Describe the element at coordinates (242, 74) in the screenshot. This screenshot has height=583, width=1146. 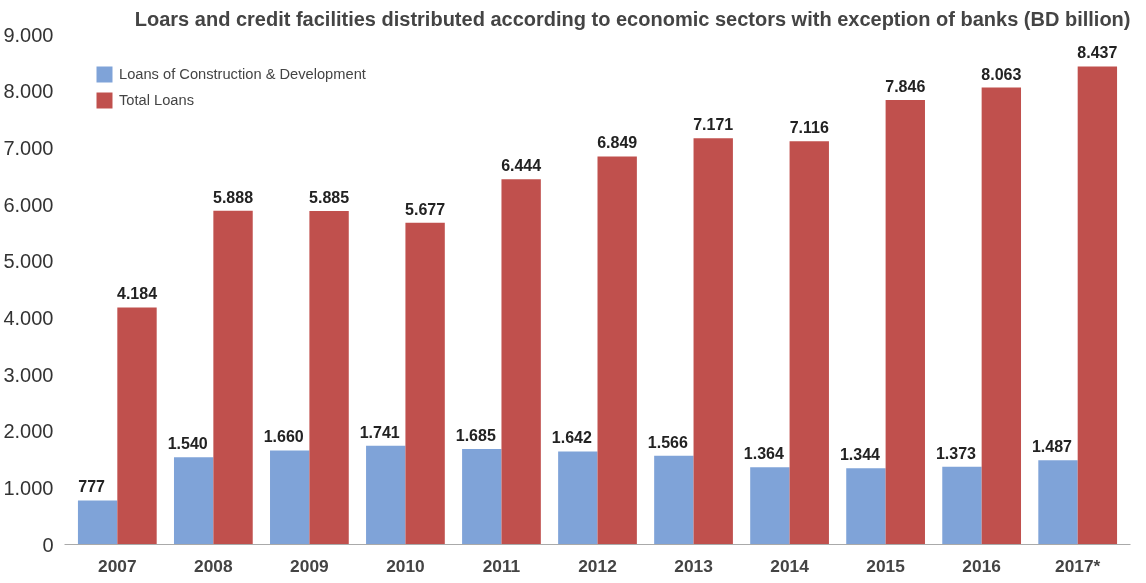
I see `legend-label: Loans of Construction & Development` at that location.